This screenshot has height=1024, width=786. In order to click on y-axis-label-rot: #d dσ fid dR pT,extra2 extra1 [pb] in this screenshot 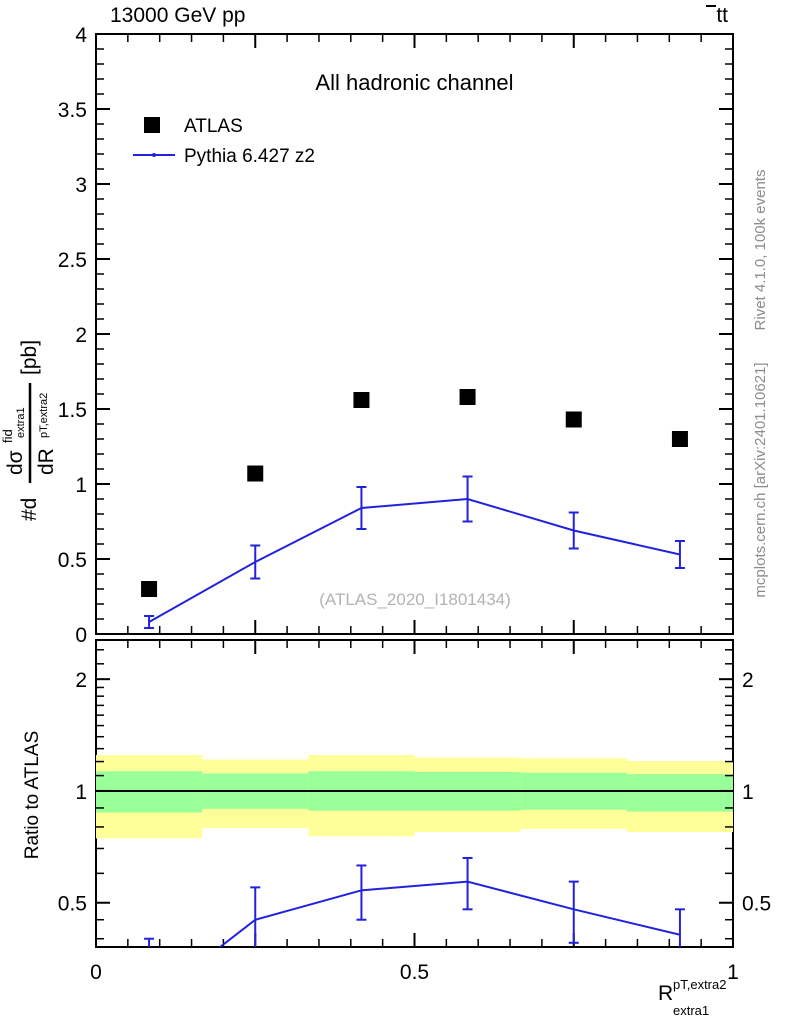, I will do `click(29, 430)`.